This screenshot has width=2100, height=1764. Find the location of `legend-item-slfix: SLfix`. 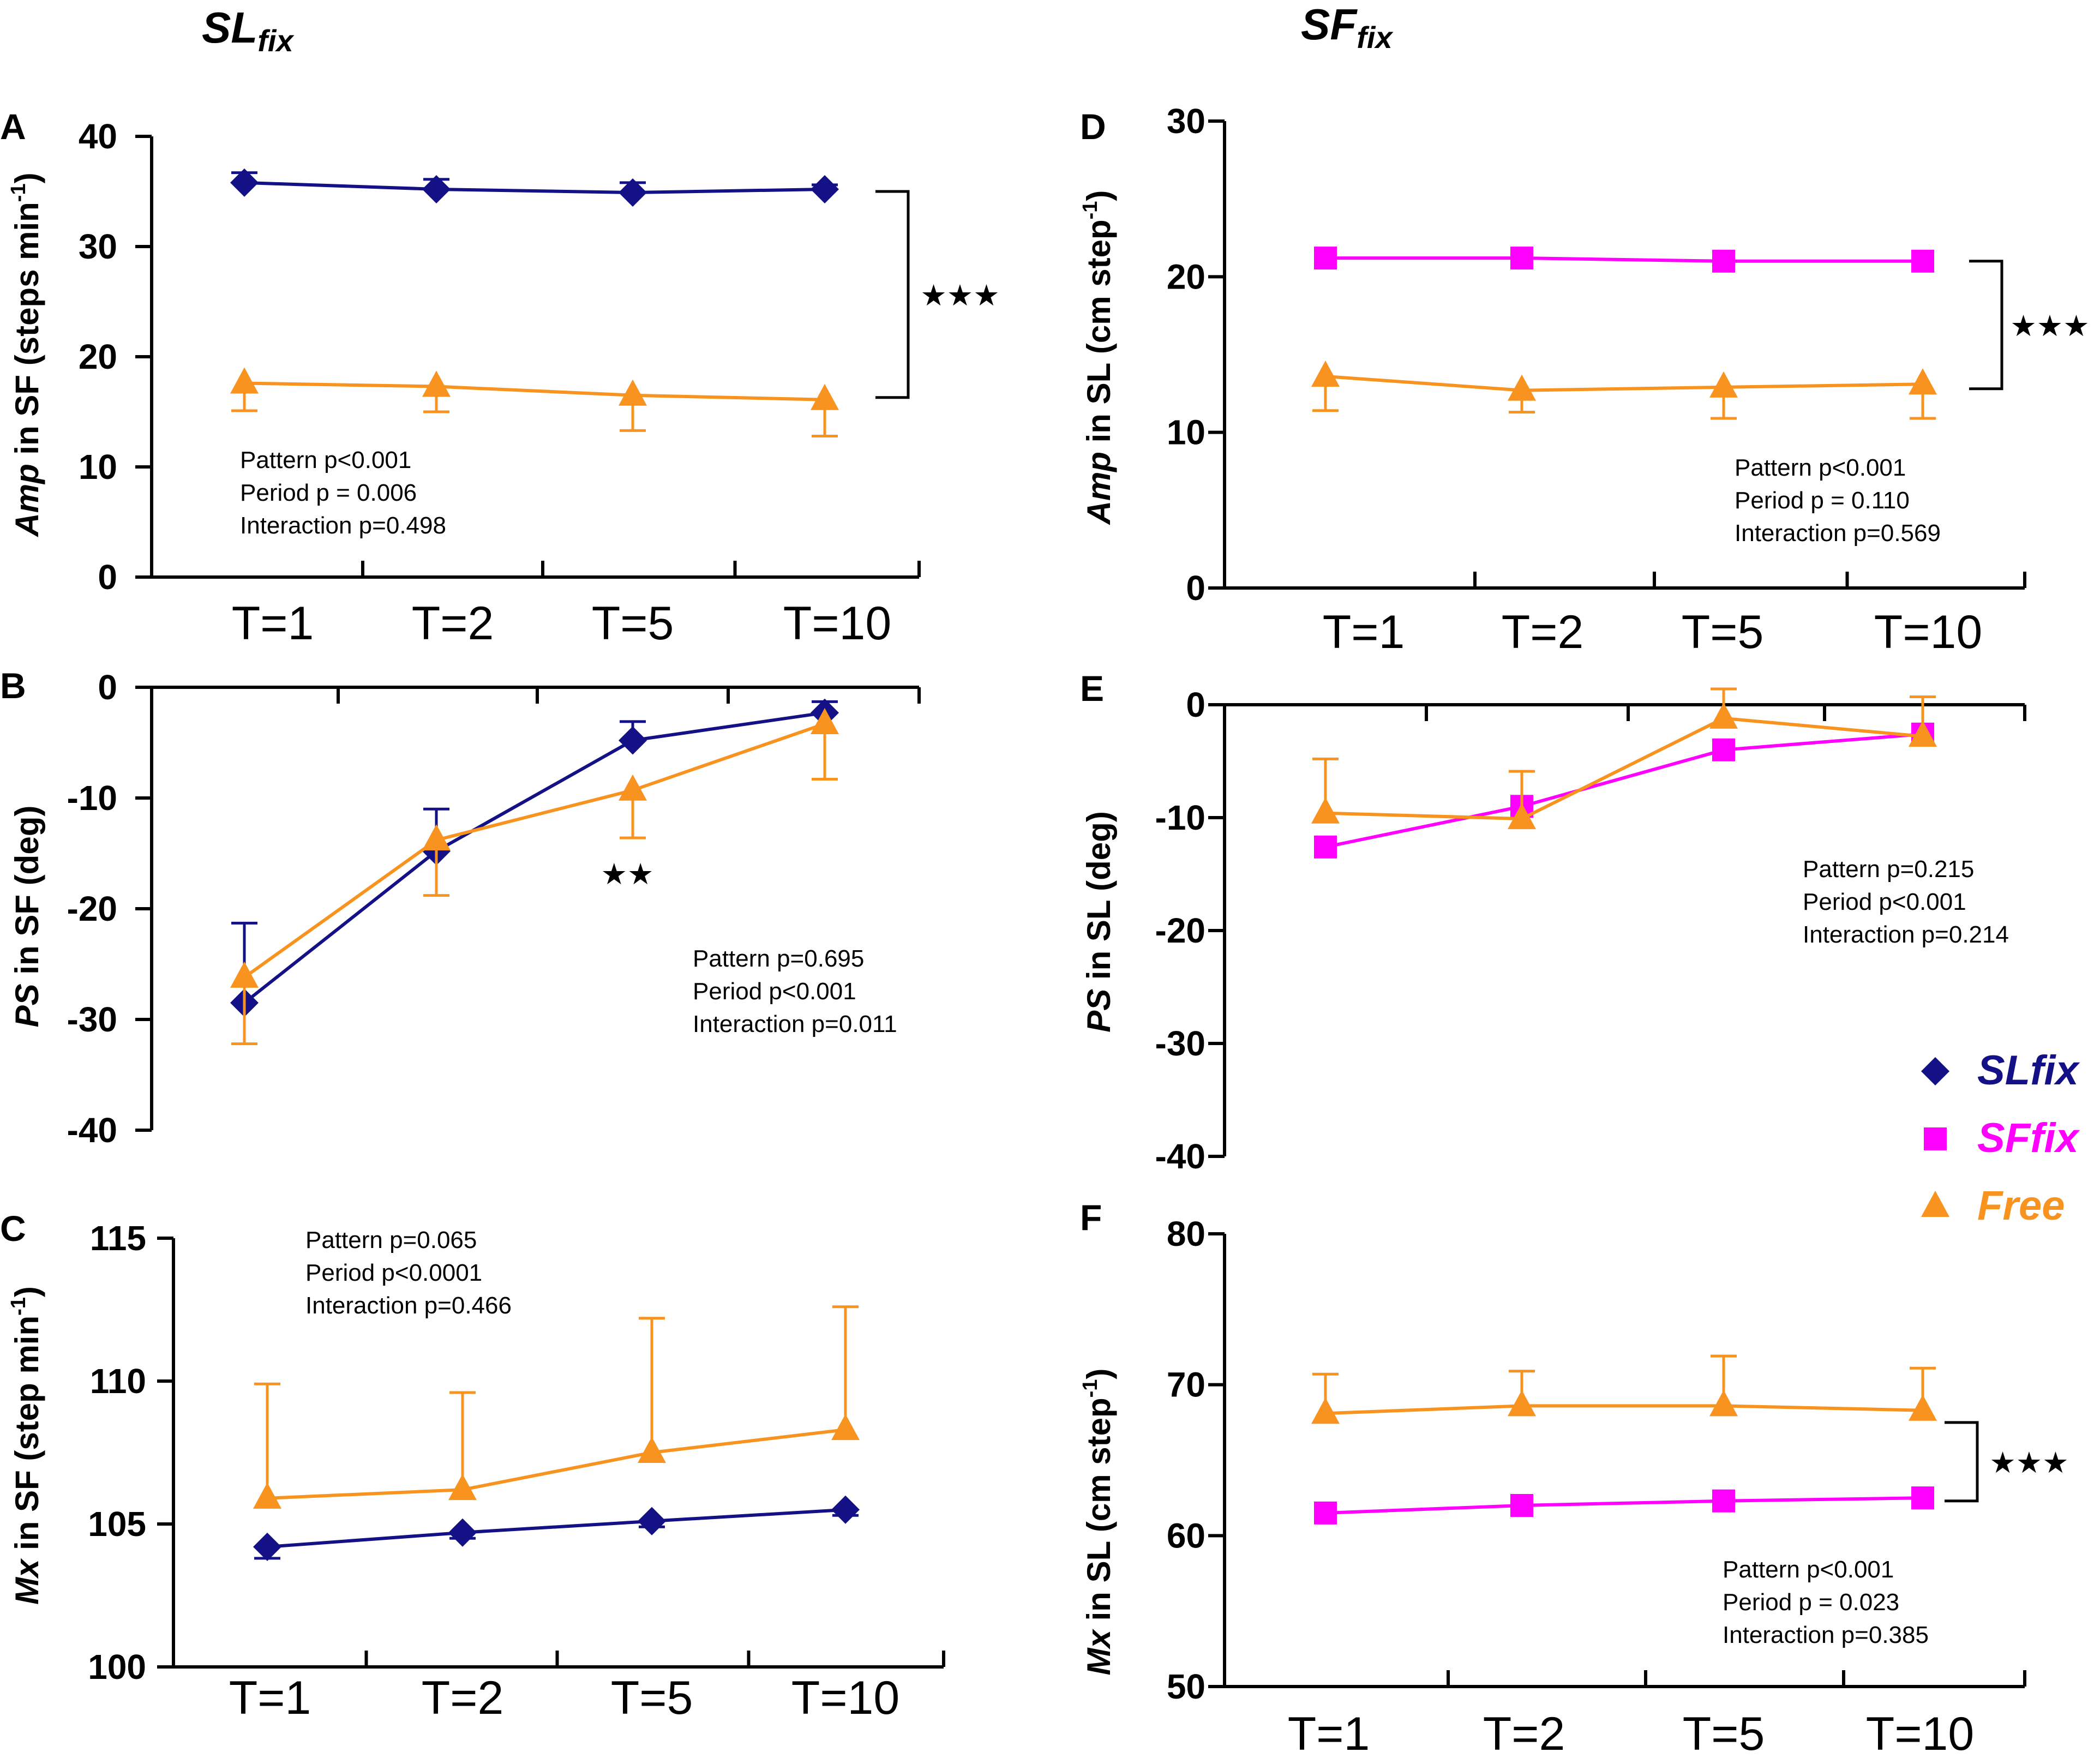

legend-item-slfix: SLfix is located at coordinates (2000, 1070).